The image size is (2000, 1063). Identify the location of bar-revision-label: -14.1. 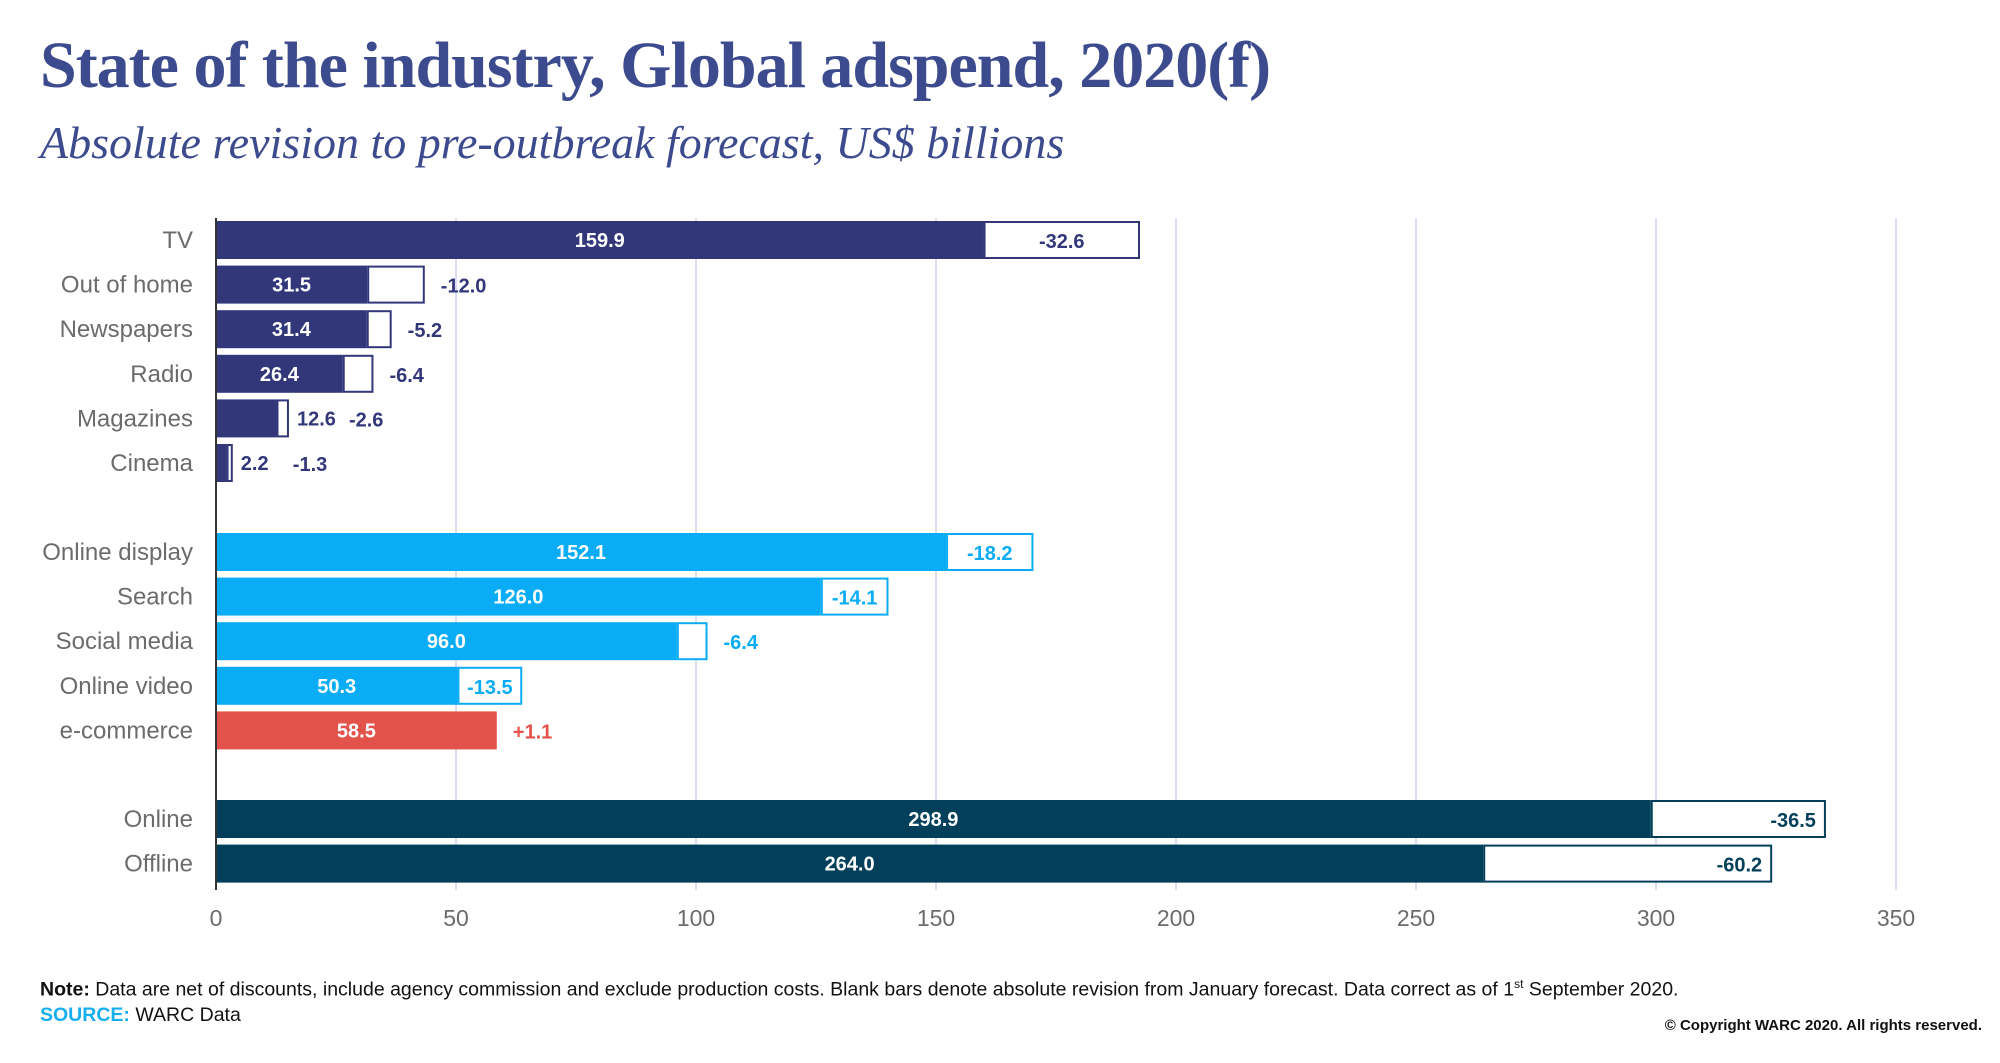
(855, 599).